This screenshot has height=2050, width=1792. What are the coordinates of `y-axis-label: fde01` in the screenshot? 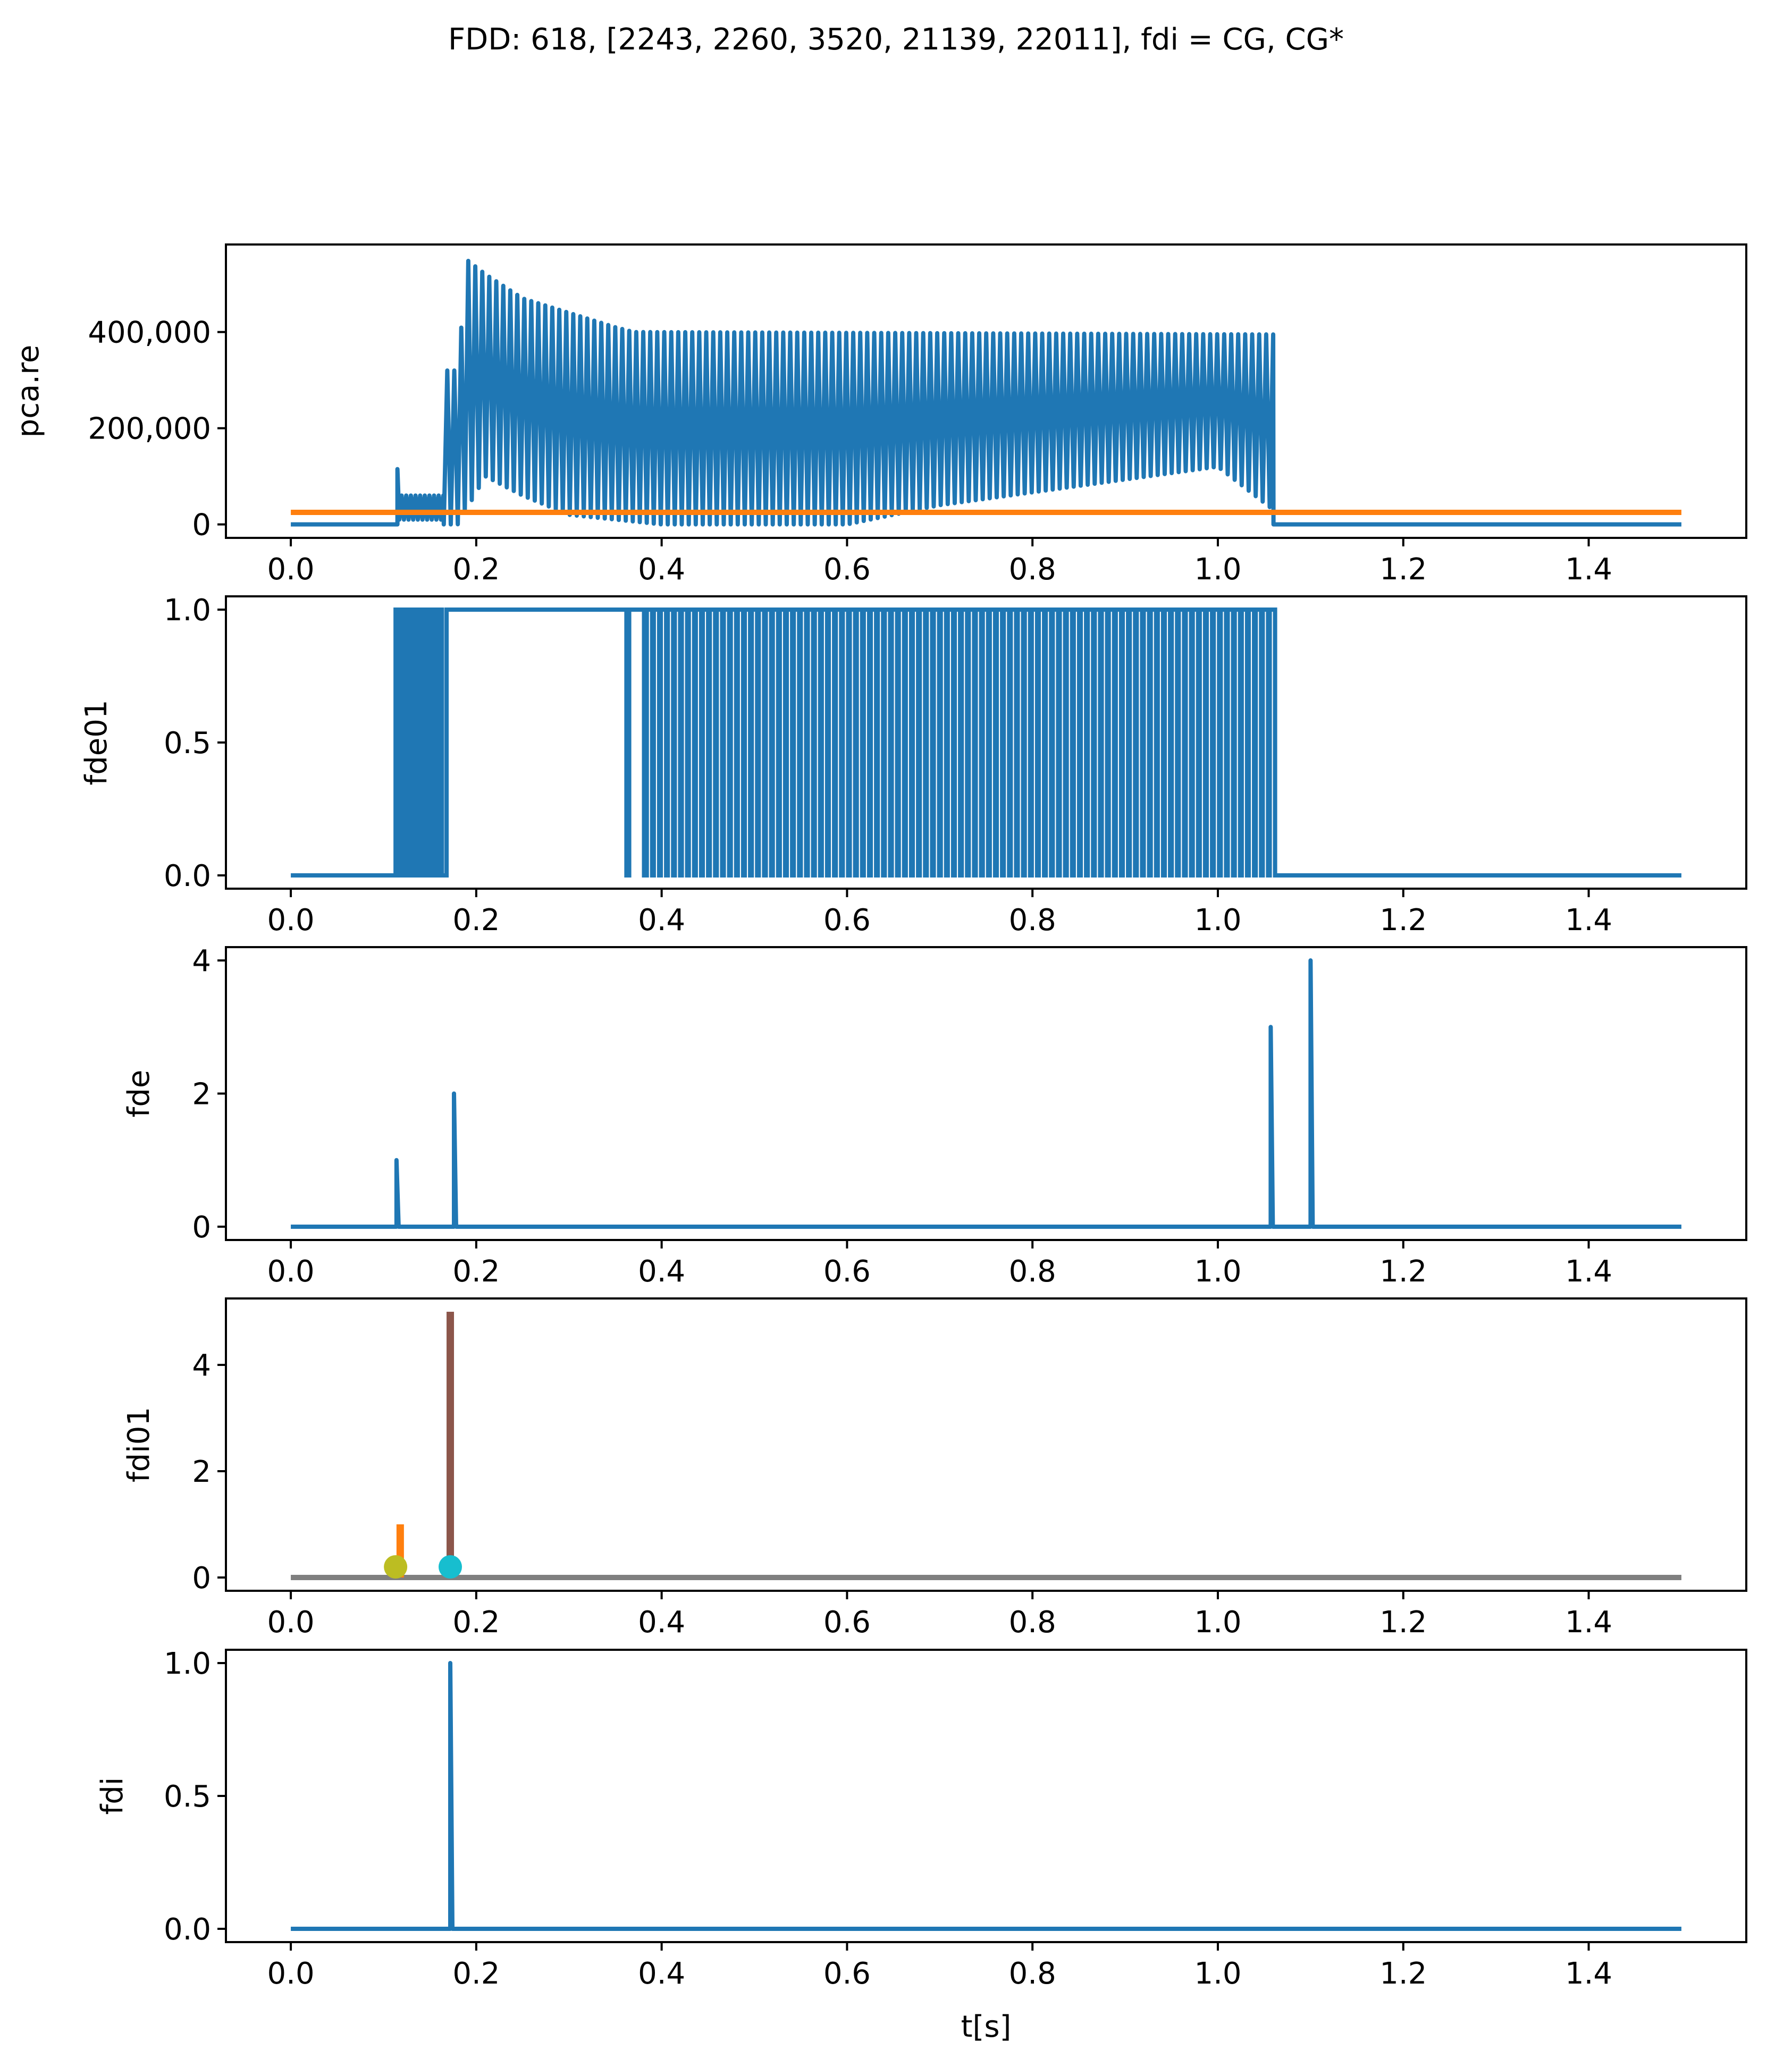 It's located at (96, 743).